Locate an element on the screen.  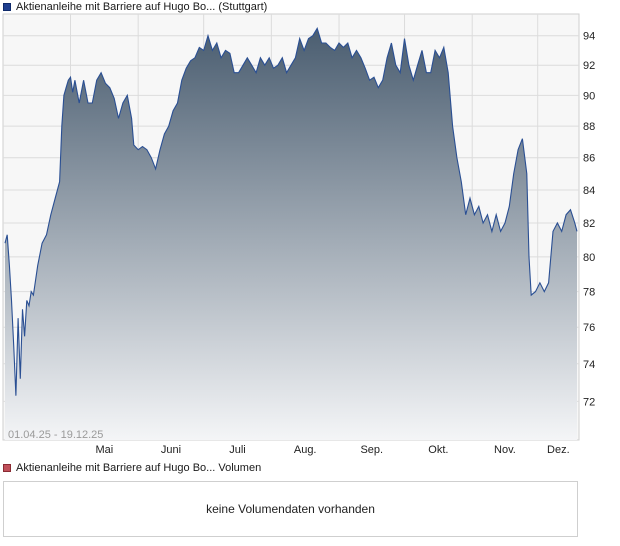
y-tick-label: 80 is located at coordinates (589, 258).